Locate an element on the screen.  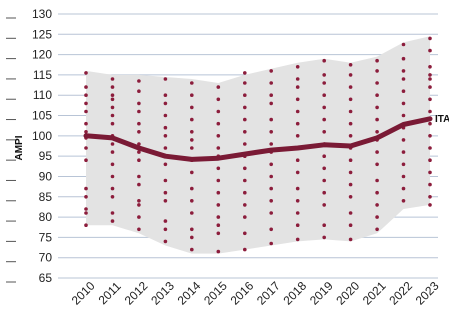
x-tick-label: 2010 is located at coordinates (83, 293).